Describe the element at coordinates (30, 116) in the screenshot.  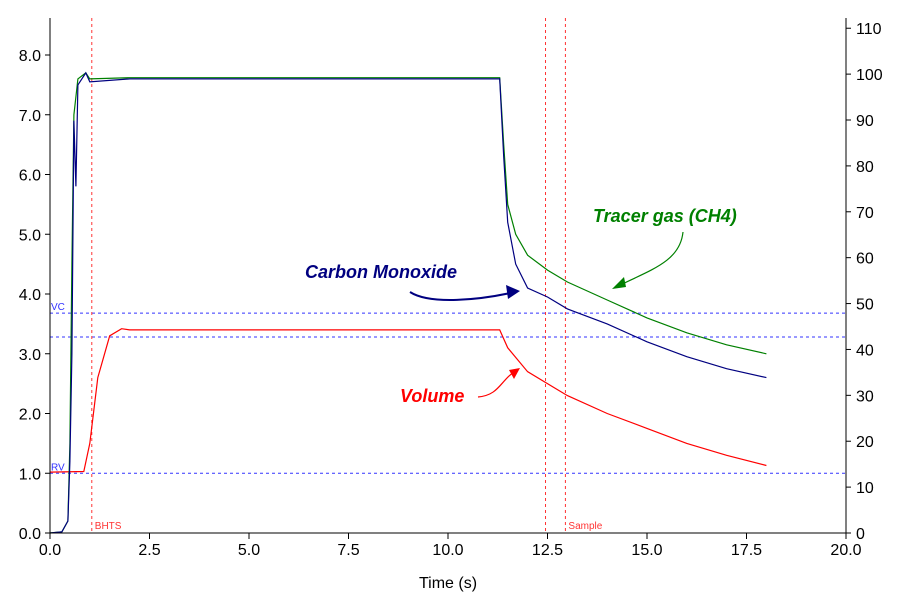
I see `y-left-tick-label: 7.0` at that location.